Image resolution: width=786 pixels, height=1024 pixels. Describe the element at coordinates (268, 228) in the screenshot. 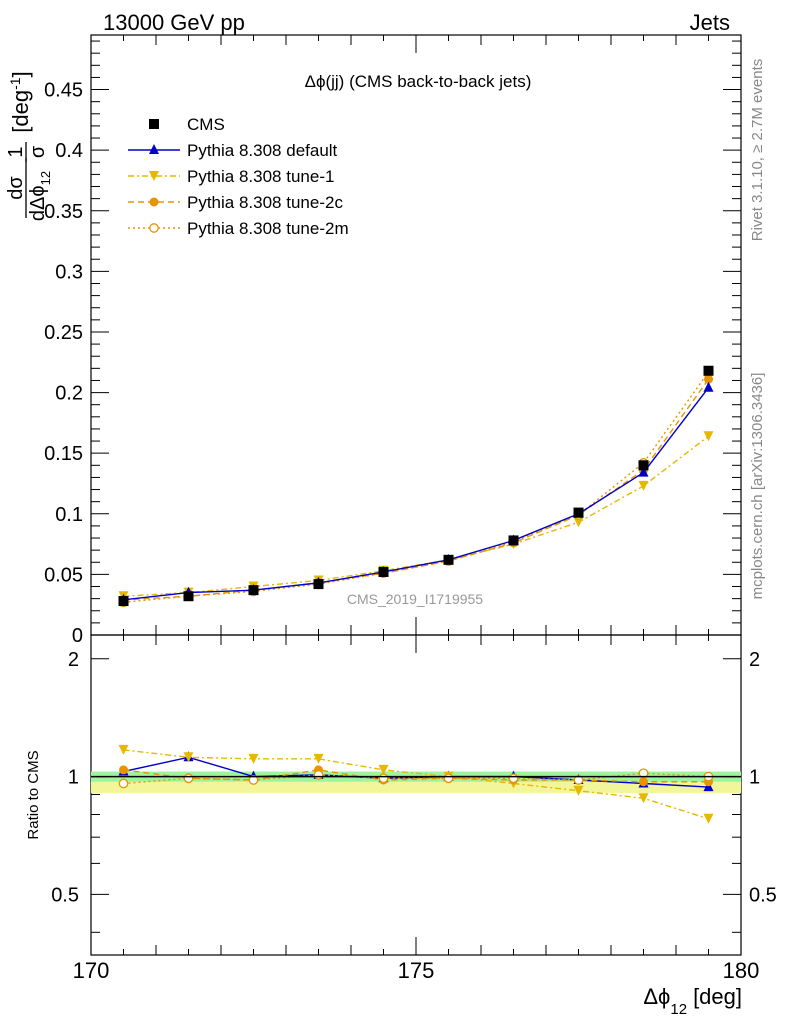

I see `legend-label-tune2m: Pythia 8.308 tune-2m` at that location.